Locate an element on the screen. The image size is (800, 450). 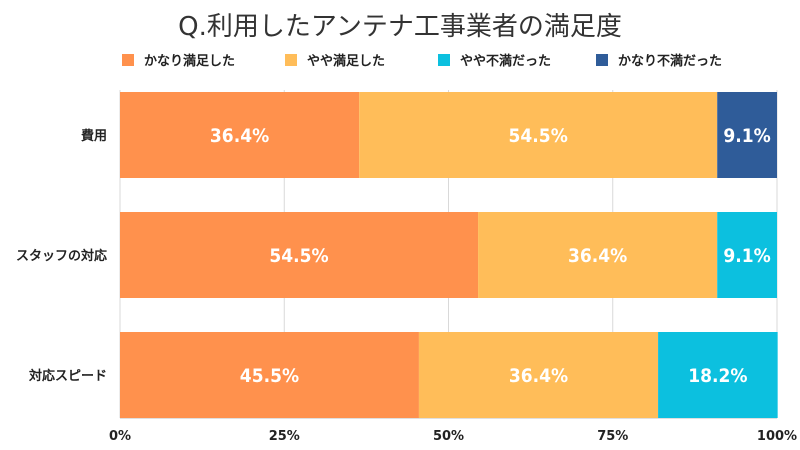
x-tick-label: 25% is located at coordinates (284, 436).